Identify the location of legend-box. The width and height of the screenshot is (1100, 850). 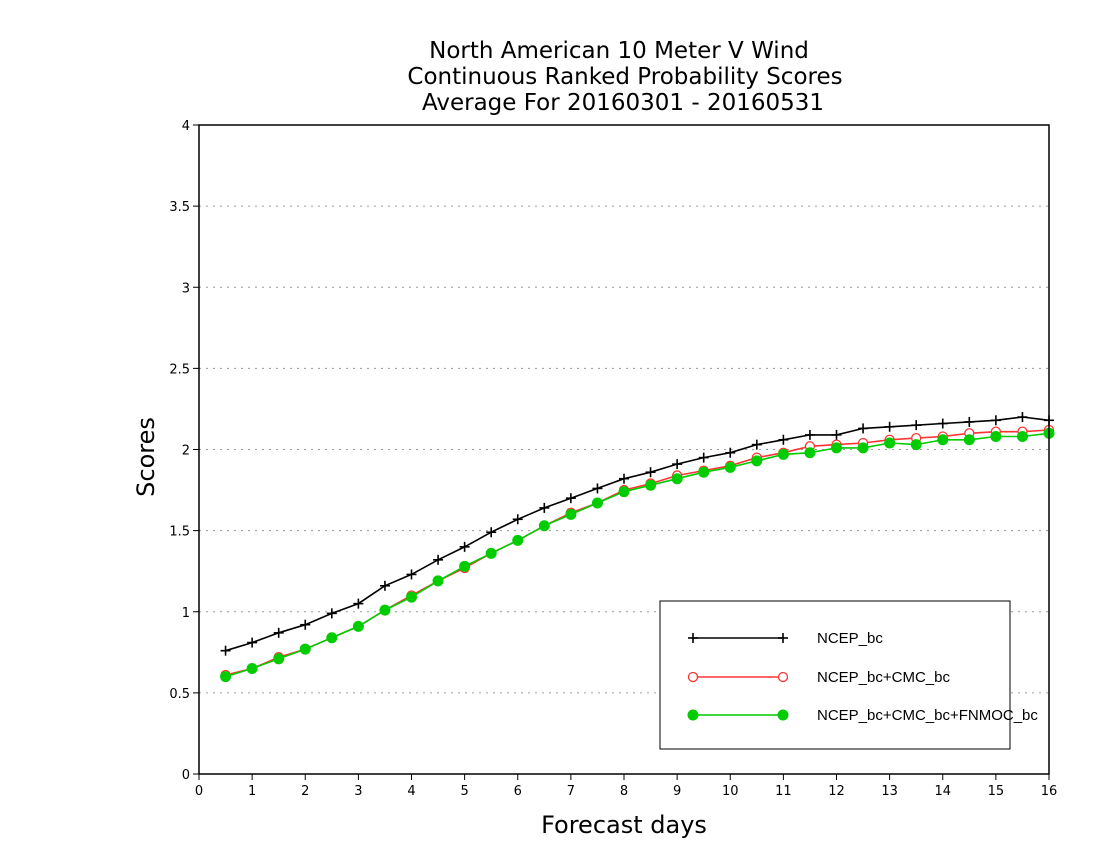
(835, 675).